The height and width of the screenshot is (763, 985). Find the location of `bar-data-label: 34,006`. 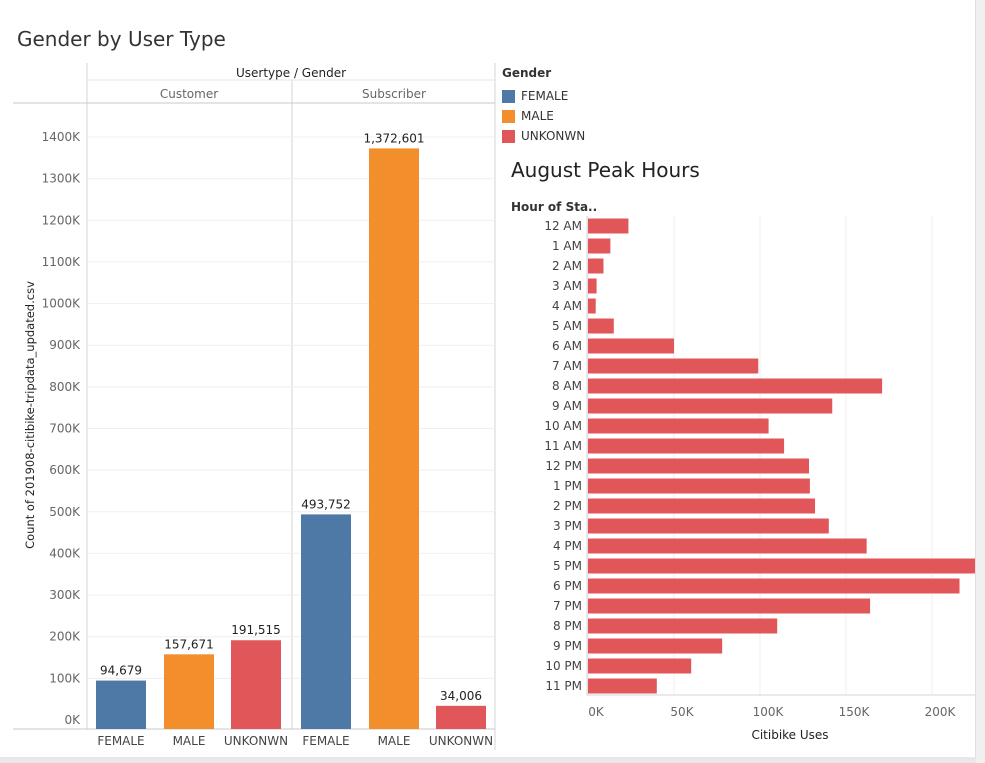

bar-data-label: 34,006 is located at coordinates (461, 696).